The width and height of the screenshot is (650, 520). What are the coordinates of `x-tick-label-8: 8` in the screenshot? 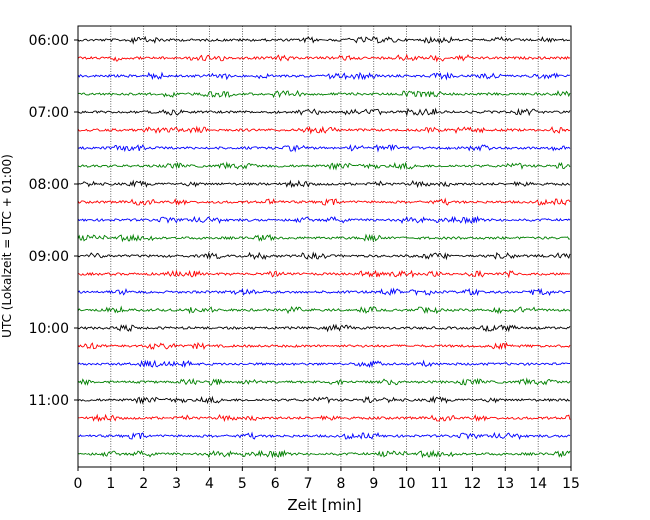 It's located at (340, 484).